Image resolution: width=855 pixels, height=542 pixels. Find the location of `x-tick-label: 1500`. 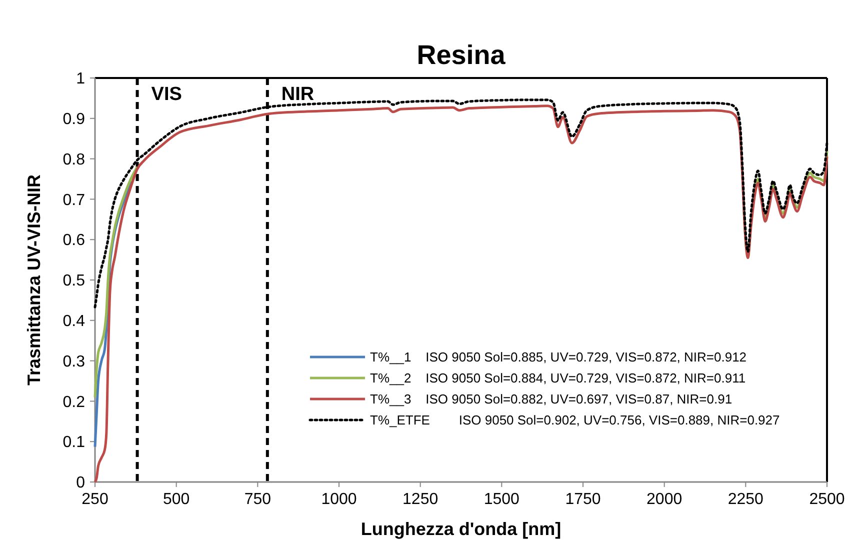

x-tick-label: 1500 is located at coordinates (502, 499).